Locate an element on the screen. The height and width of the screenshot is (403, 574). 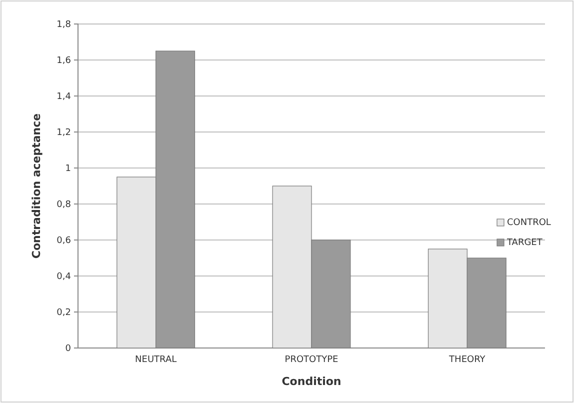
y-tick-label: 0 is located at coordinates (68, 349).